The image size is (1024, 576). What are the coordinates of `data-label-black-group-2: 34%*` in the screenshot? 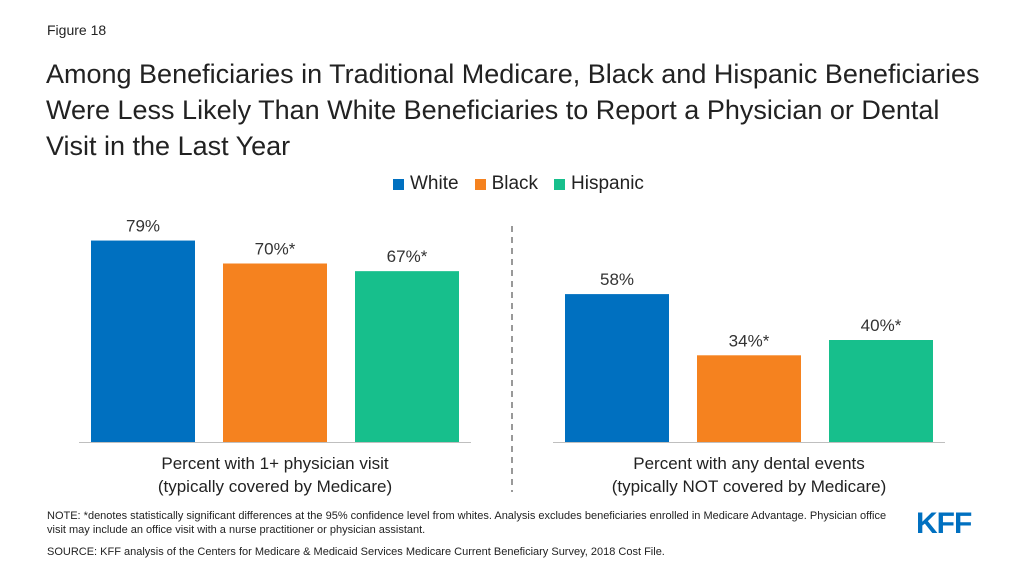 It's located at (749, 340).